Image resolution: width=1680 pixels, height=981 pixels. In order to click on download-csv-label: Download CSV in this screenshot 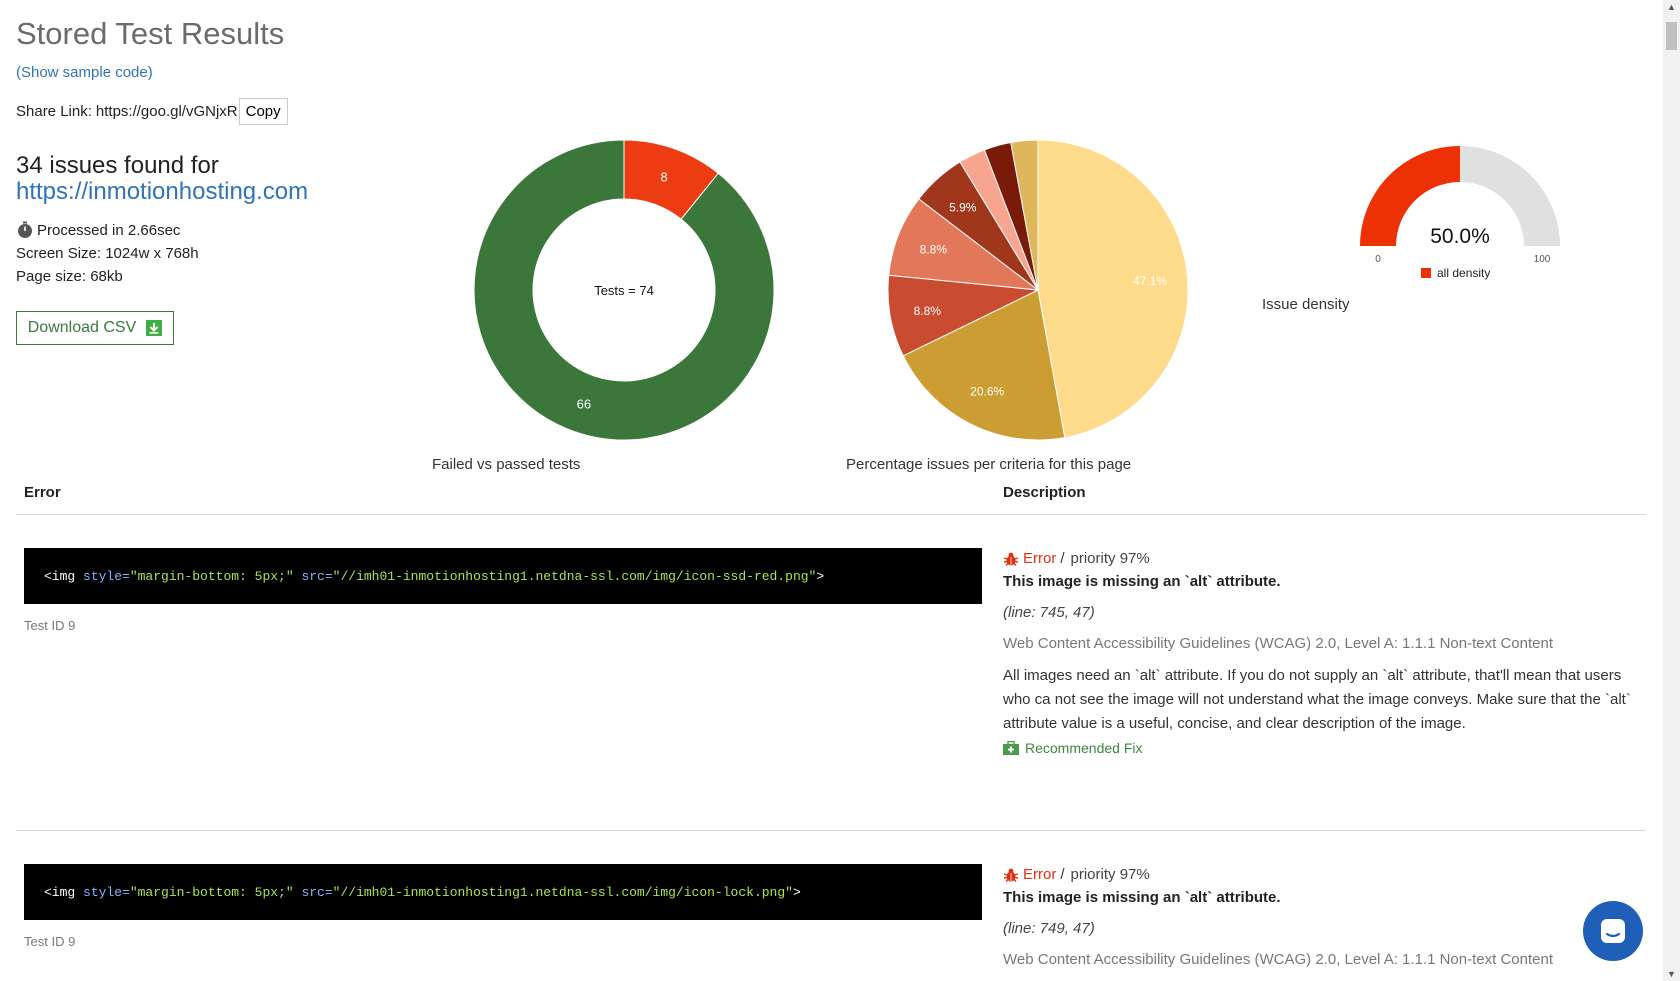, I will do `click(82, 327)`.